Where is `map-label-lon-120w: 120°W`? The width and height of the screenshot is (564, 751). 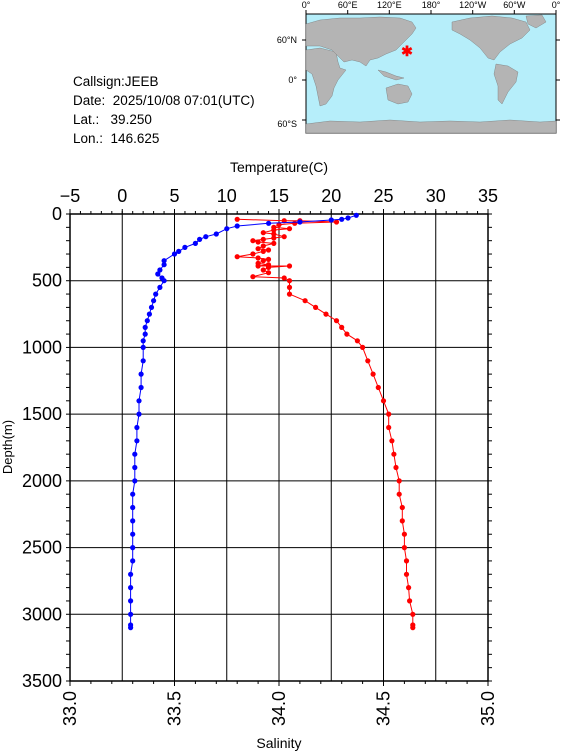
map-label-lon-120w: 120°W is located at coordinates (473, 5).